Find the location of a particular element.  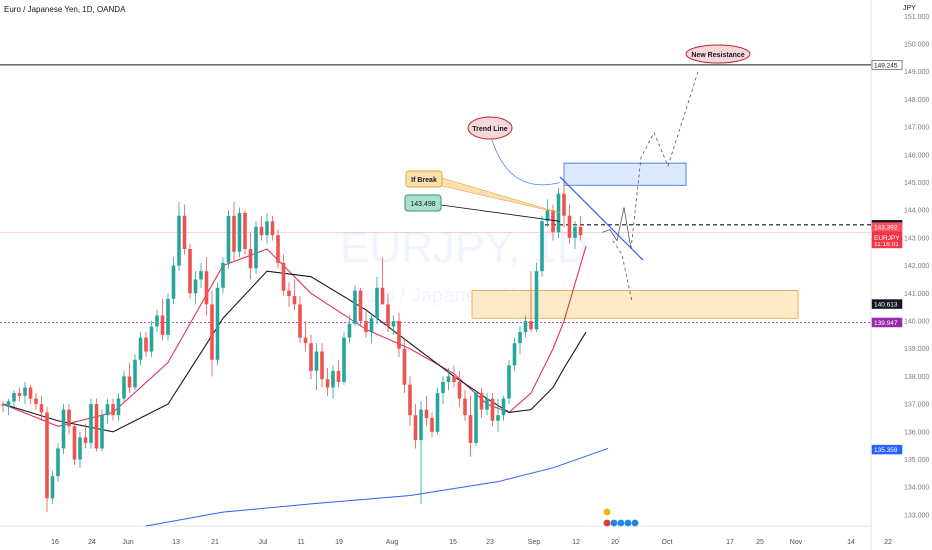

x-tick-label: 19 is located at coordinates (339, 542).